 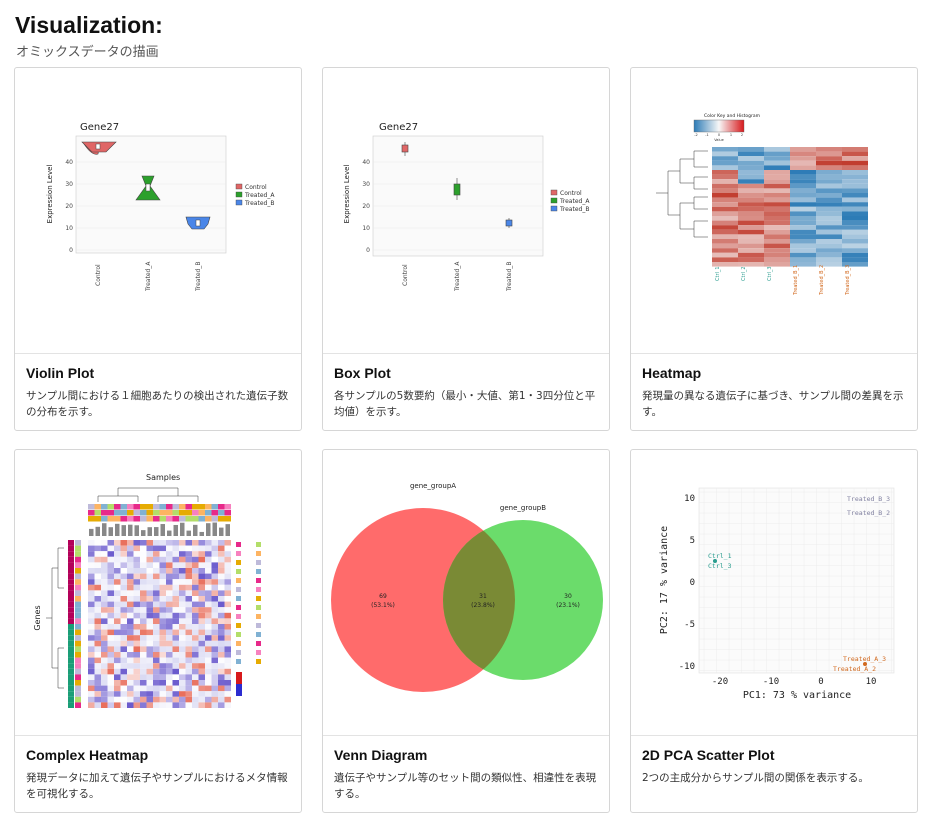 I want to click on venn-set-a-label: gene_groupA, so click(x=433, y=486).